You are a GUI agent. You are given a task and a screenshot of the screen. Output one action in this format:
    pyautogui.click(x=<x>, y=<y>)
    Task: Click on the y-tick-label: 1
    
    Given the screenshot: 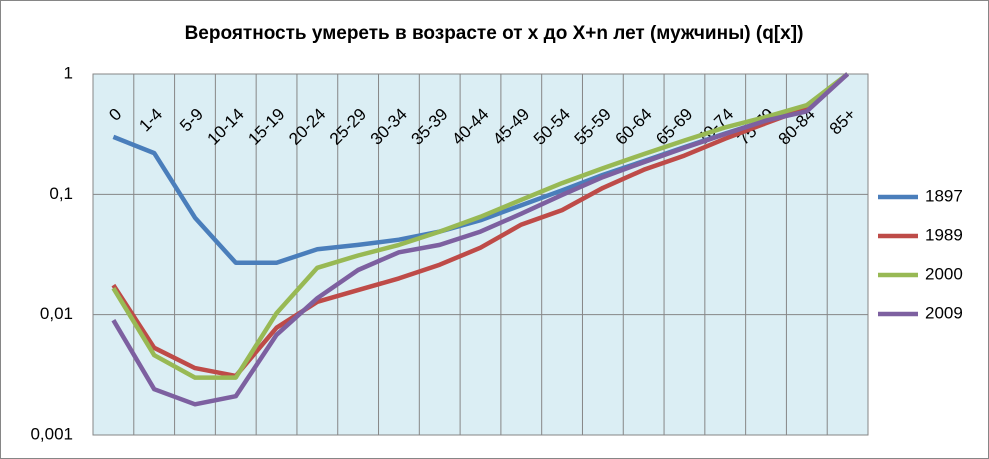 What is the action you would take?
    pyautogui.click(x=68, y=72)
    